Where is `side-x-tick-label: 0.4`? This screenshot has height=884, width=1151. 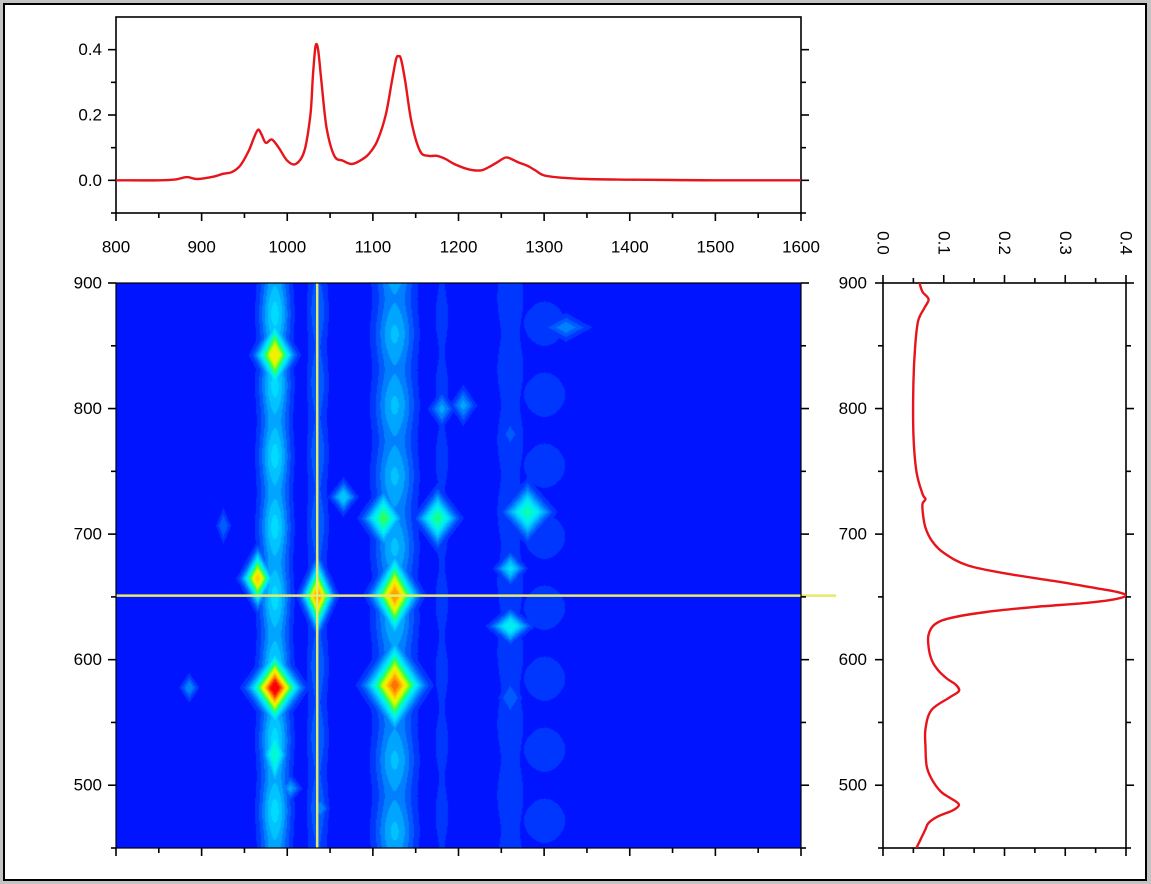
side-x-tick-label: 0.4 is located at coordinates (1126, 243).